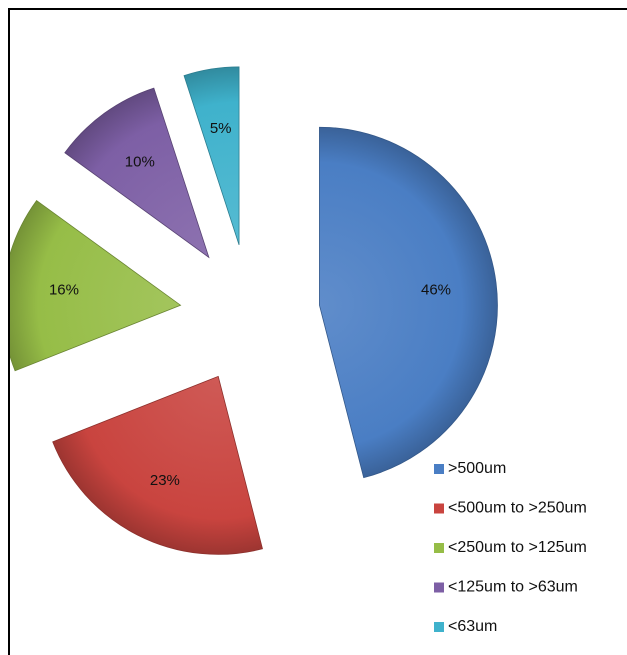 This screenshot has height=655, width=627. Describe the element at coordinates (517, 508) in the screenshot. I see `legend-label: <500um to >250um` at that location.